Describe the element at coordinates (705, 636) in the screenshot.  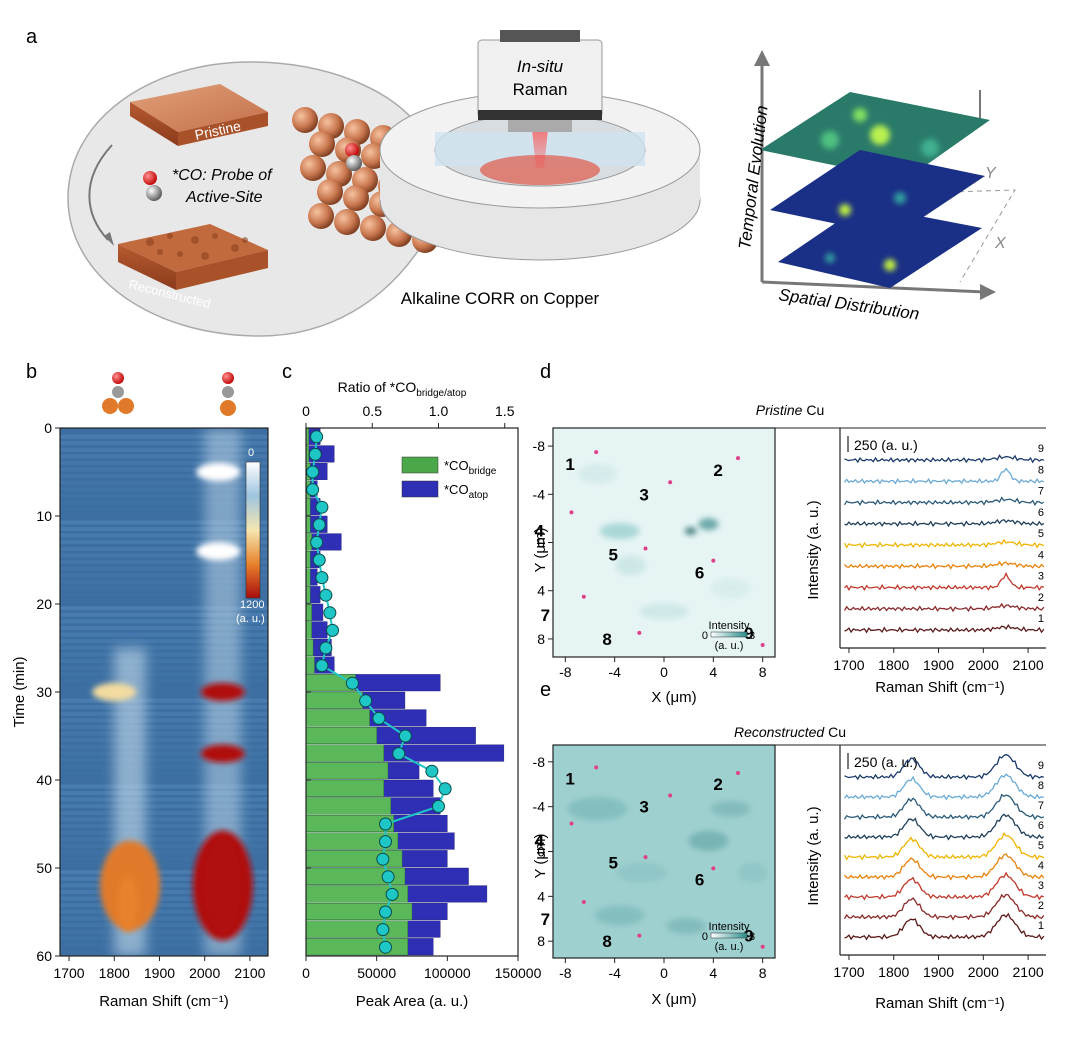
I see `map-colorbar-min: 0` at that location.